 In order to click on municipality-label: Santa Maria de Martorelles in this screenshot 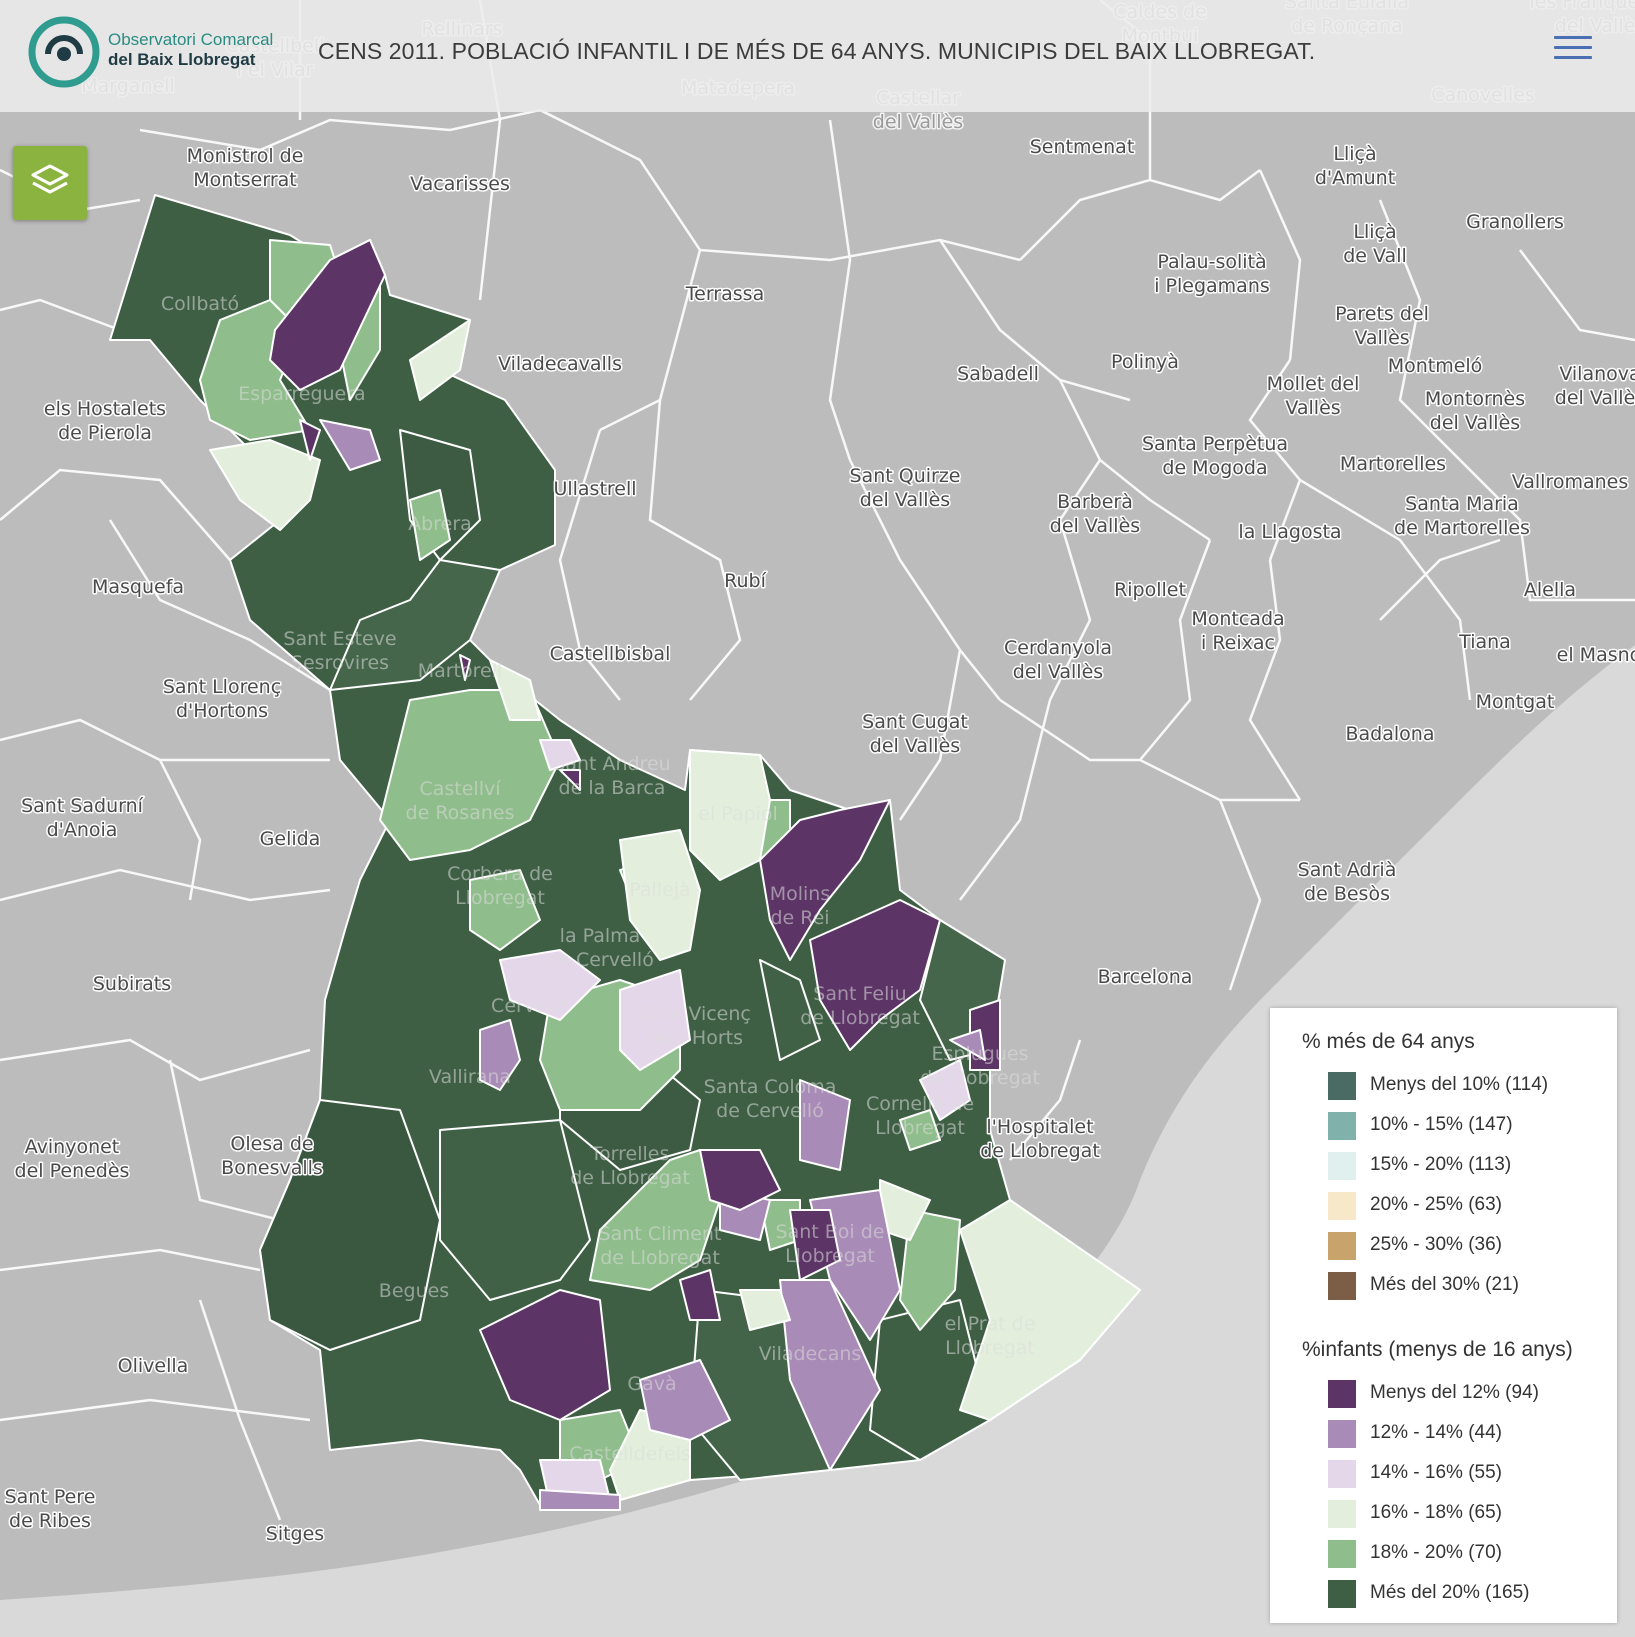, I will do `click(1462, 516)`.